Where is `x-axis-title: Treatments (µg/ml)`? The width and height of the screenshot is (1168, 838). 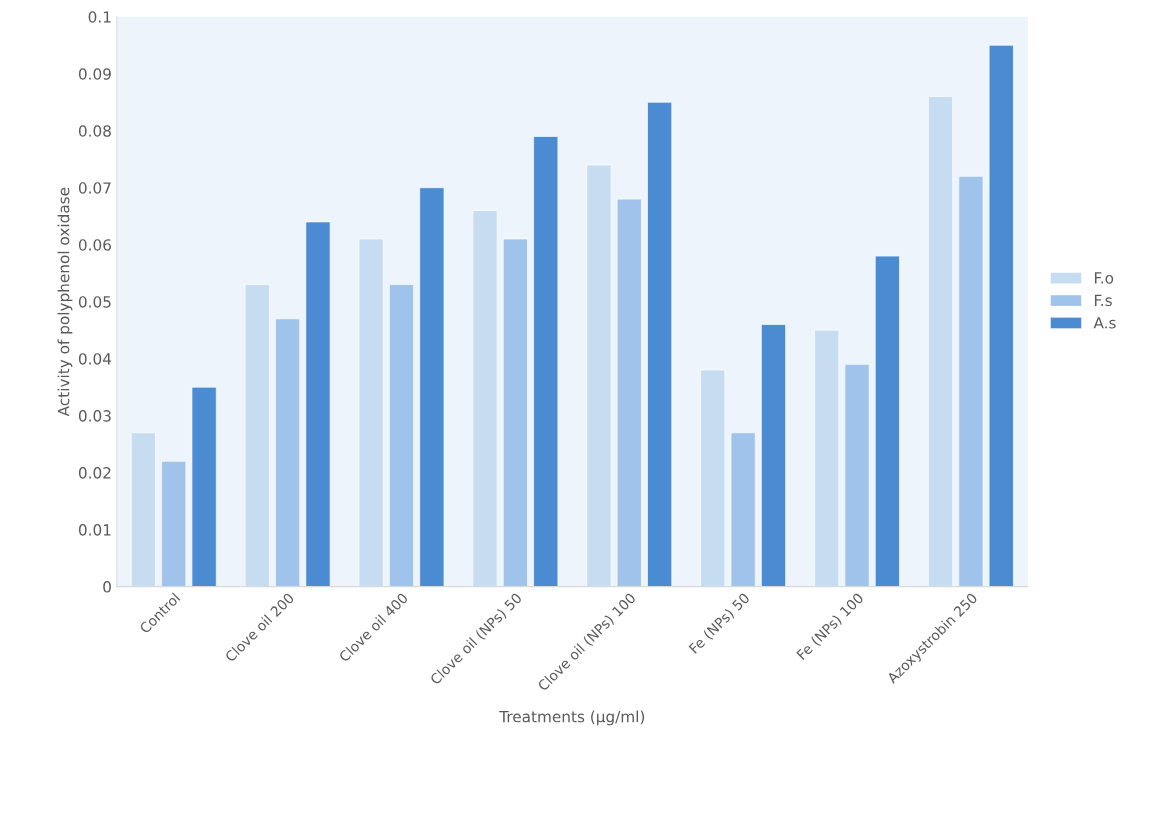 x-axis-title: Treatments (µg/ml) is located at coordinates (572, 718).